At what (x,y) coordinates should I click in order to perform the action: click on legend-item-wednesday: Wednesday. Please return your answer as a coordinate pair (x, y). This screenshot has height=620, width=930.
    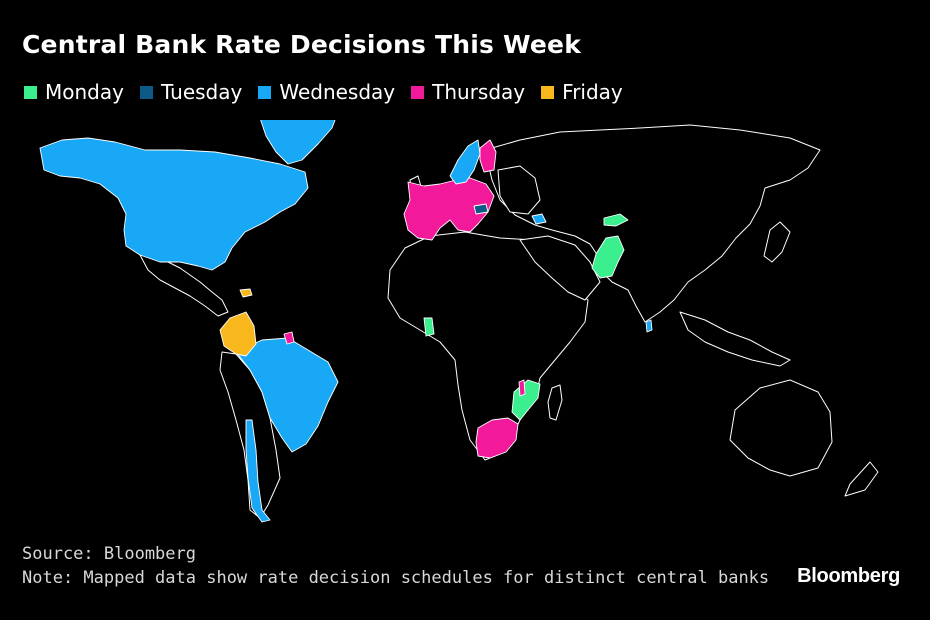
    Looking at the image, I should click on (326, 92).